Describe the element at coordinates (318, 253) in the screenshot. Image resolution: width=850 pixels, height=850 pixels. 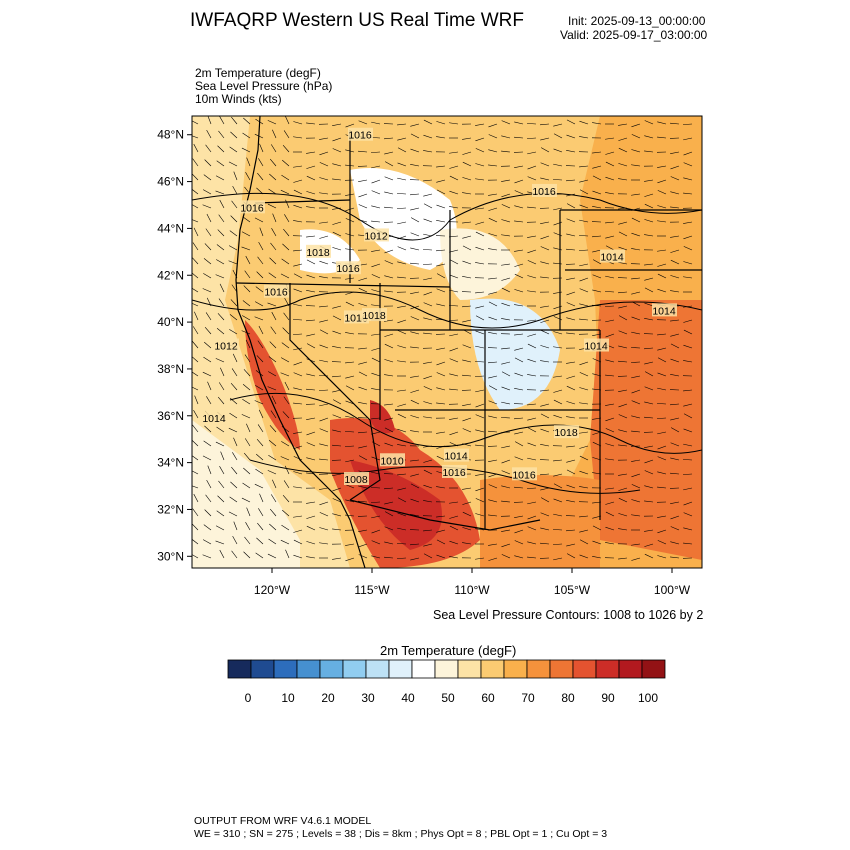
I see `pressure-label: 1018` at that location.